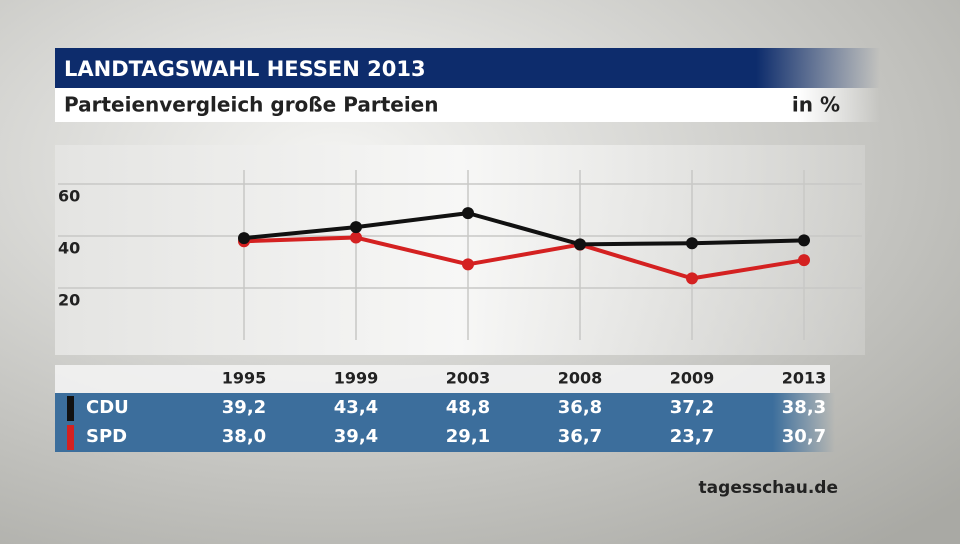 Image resolution: width=960 pixels, height=548 pixels. Describe the element at coordinates (244, 378) in the screenshot. I see `x-tick-label: 1995` at that location.